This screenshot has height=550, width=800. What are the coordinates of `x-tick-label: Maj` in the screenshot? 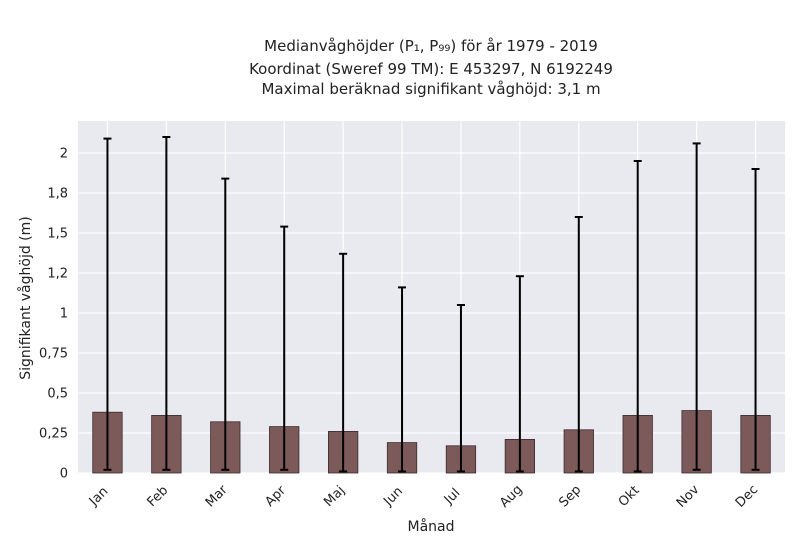 It's located at (334, 496).